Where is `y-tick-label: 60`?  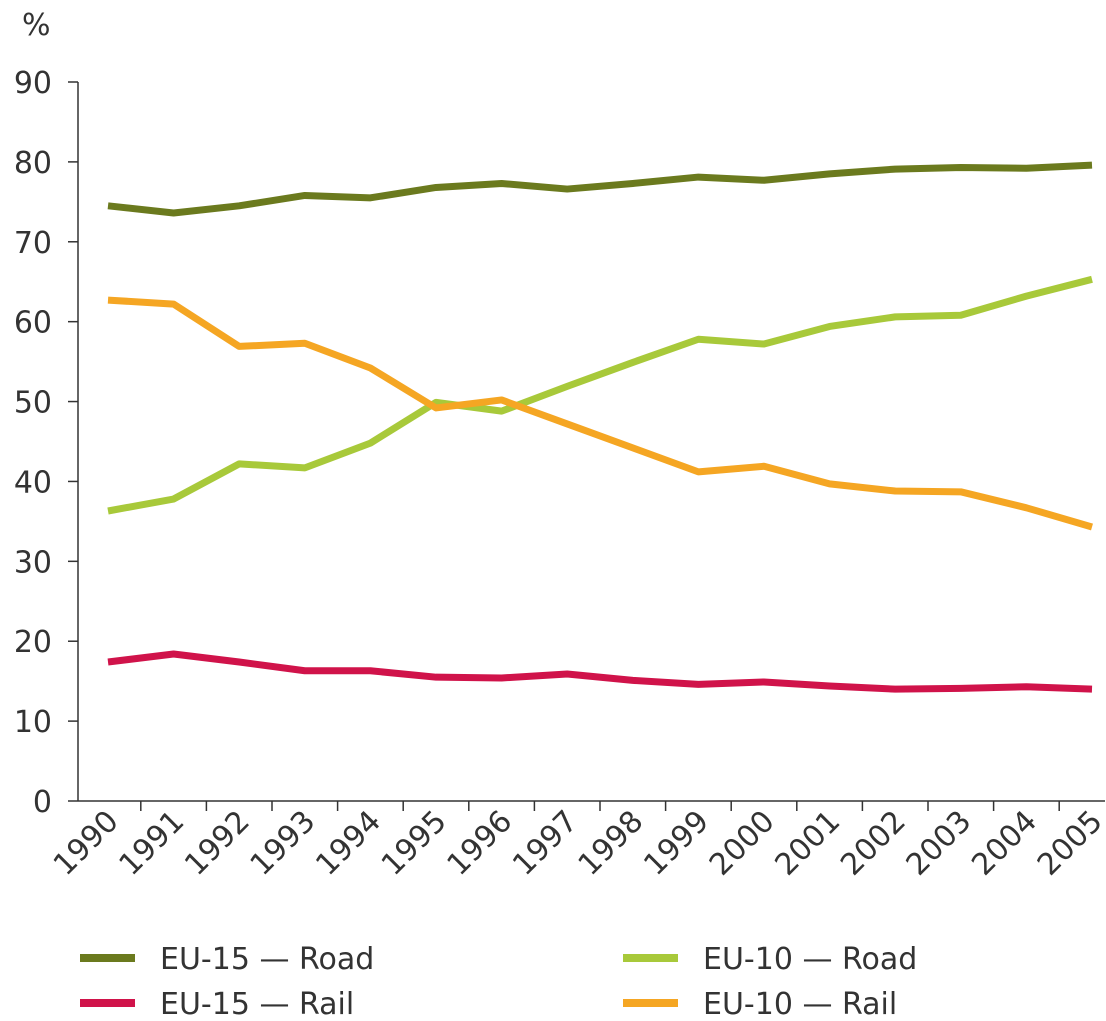 y-tick-label: 60 is located at coordinates (33, 323).